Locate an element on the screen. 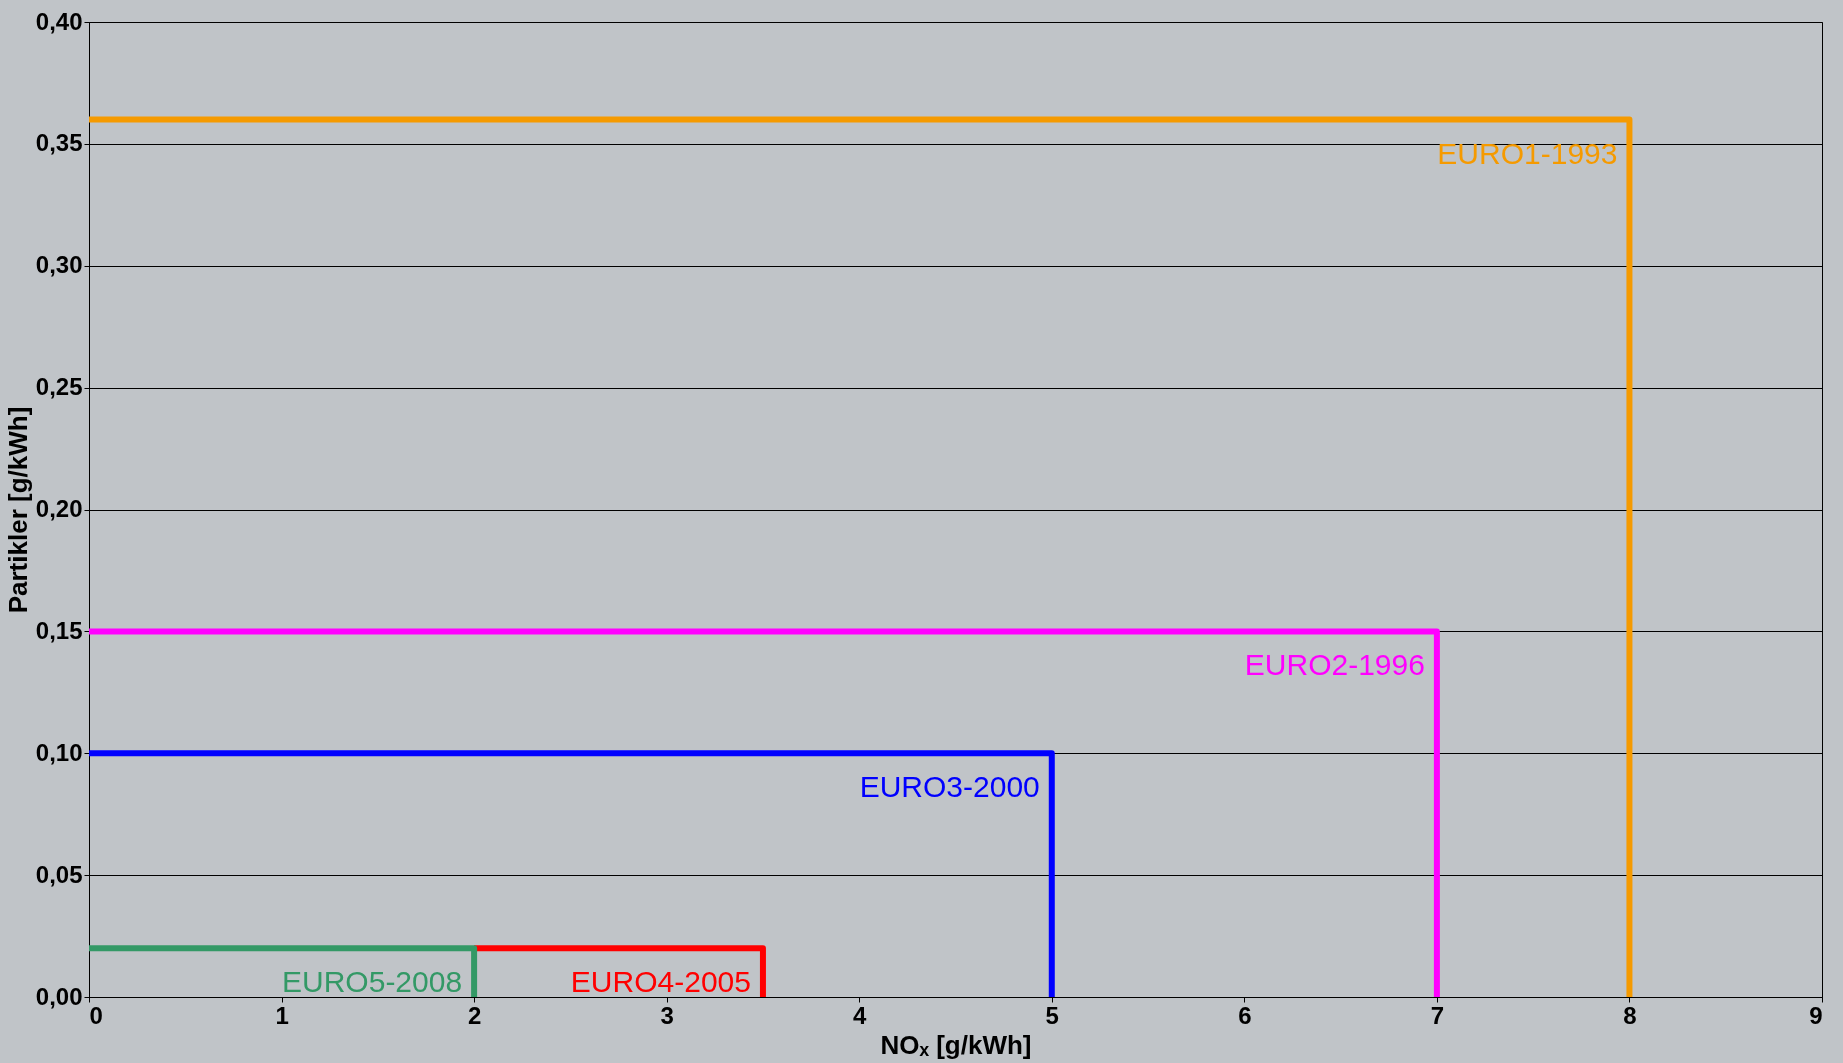 The width and height of the screenshot is (1843, 1063). y-tick-label: 0,30 is located at coordinates (59, 265).